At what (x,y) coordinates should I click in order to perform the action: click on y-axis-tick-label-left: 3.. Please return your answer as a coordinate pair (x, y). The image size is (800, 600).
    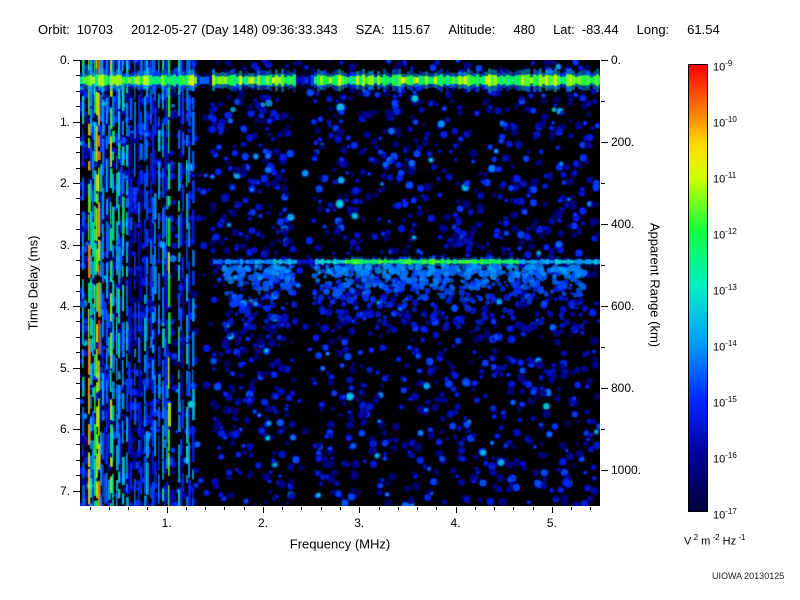
    Looking at the image, I should click on (64, 244).